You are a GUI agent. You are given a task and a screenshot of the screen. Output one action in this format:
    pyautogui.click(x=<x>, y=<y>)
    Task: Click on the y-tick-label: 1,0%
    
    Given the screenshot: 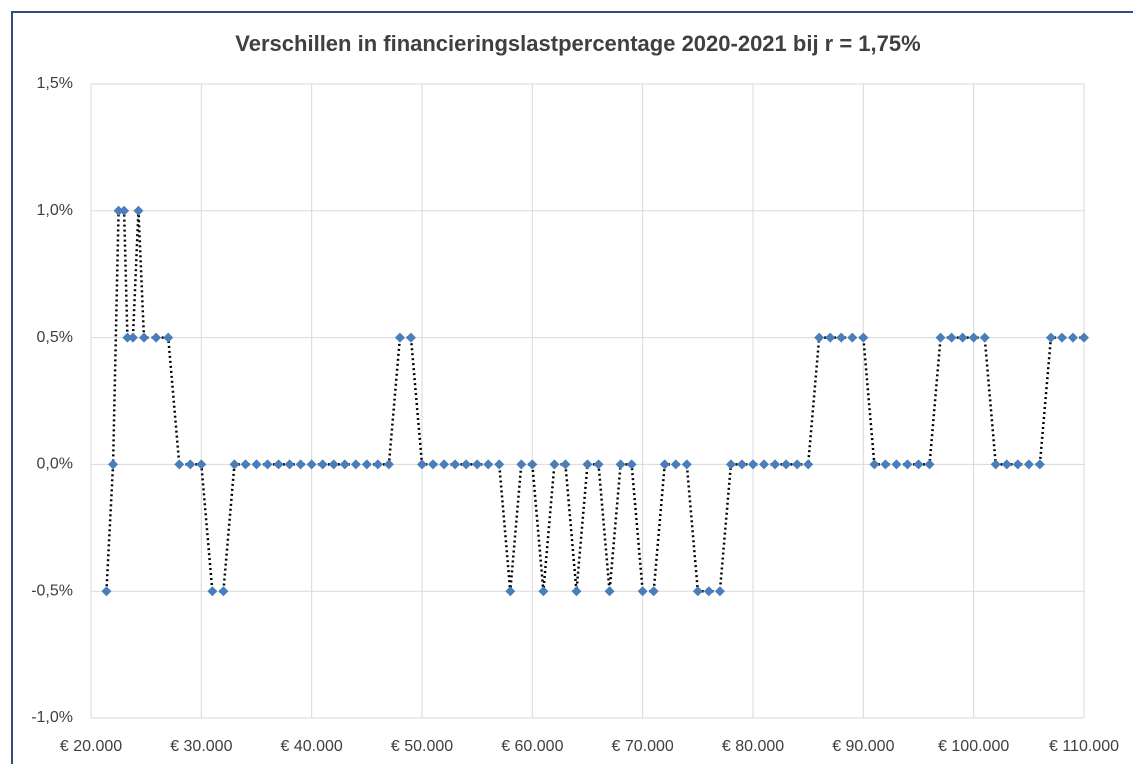 What is the action you would take?
    pyautogui.click(x=55, y=210)
    